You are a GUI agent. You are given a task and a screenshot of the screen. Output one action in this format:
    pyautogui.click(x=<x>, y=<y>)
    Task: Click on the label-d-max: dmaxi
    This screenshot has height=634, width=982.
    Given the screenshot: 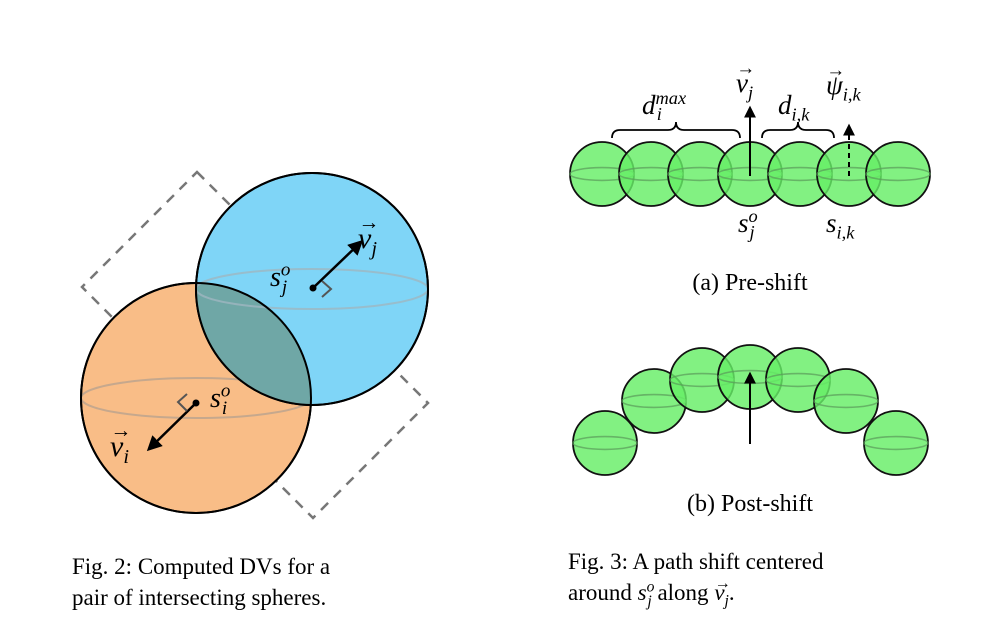 What is the action you would take?
    pyautogui.click(x=664, y=106)
    